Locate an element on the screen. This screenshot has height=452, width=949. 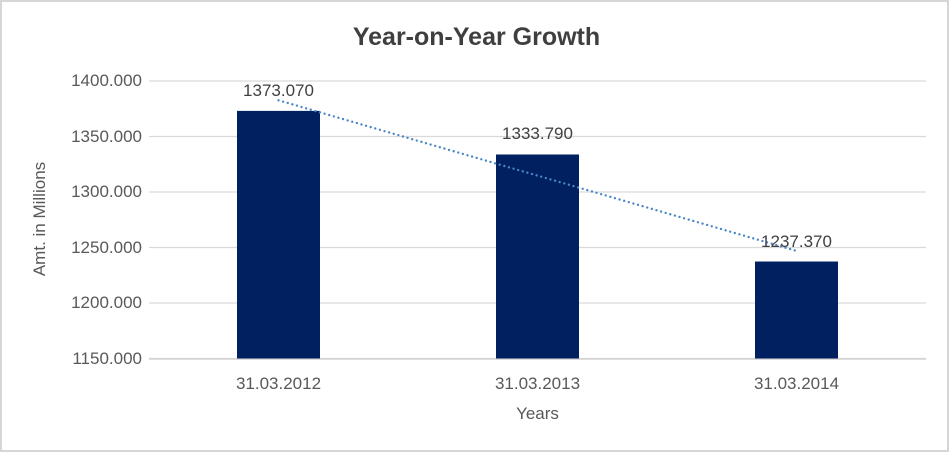
y-axis-title: Amt. in Millions is located at coordinates (39, 219).